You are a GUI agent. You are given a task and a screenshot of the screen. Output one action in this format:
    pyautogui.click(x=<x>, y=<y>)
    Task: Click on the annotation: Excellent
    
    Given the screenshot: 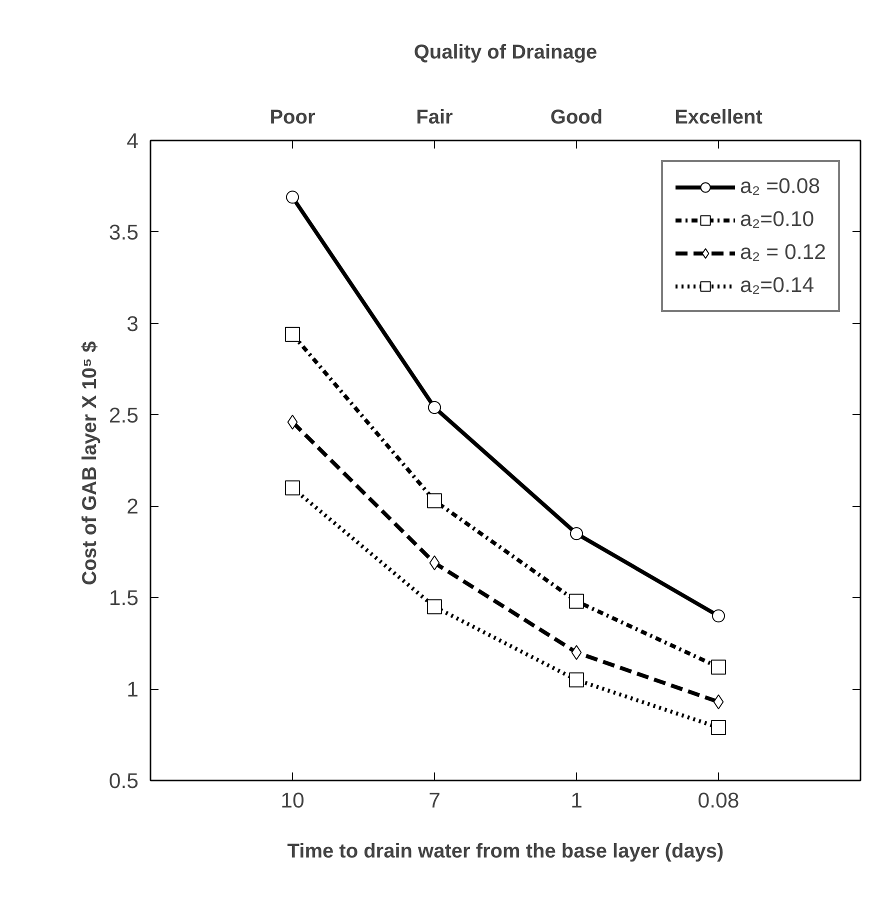 What is the action you would take?
    pyautogui.click(x=718, y=117)
    